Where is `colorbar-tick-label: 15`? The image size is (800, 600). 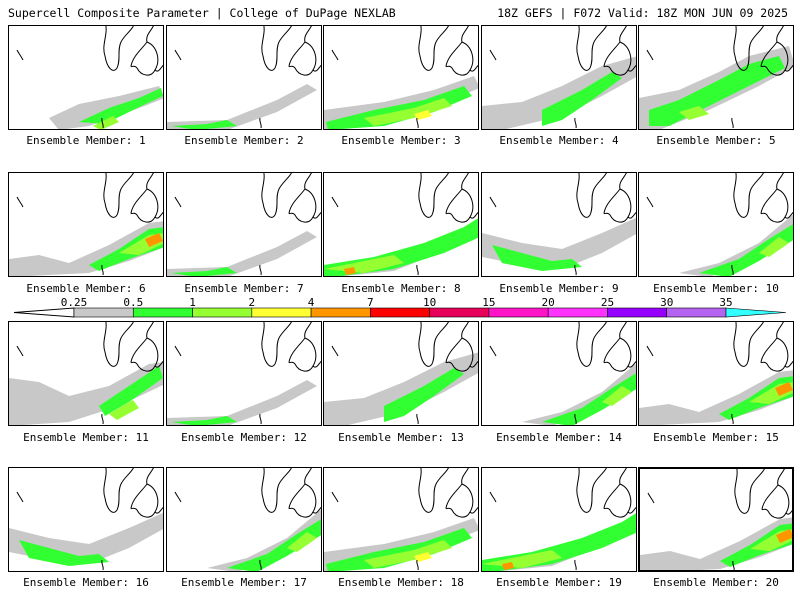 colorbar-tick-label: 15 is located at coordinates (488, 302).